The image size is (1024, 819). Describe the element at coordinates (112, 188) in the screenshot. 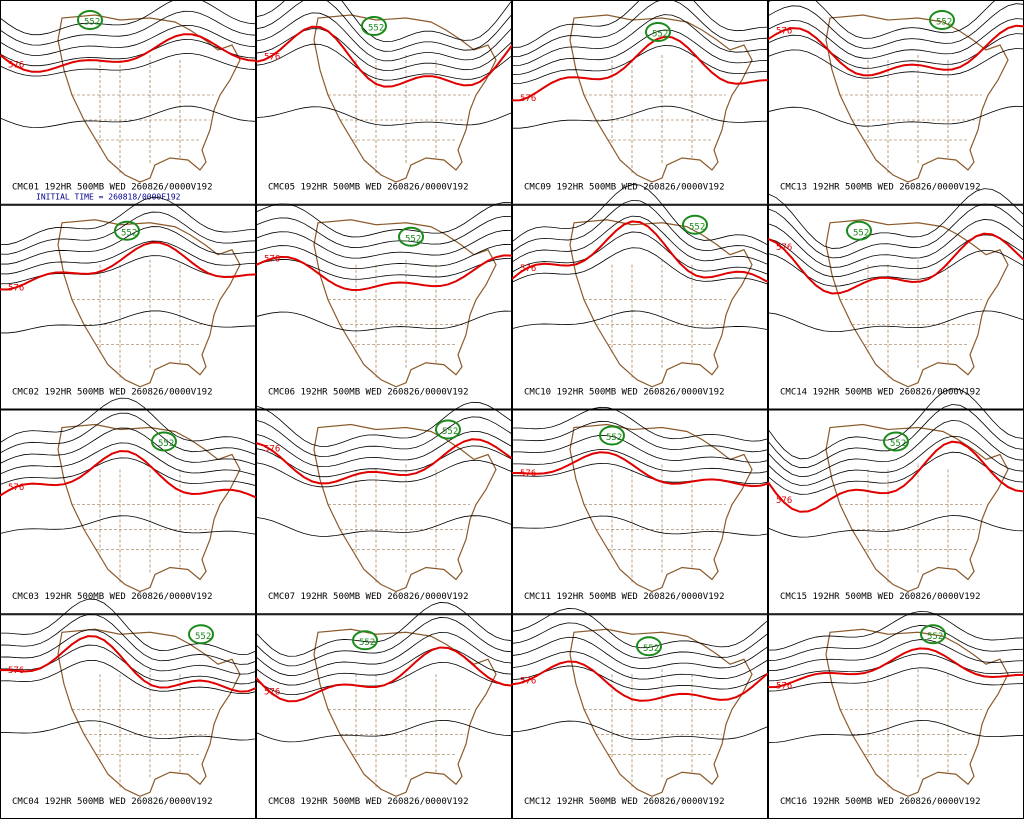

I see `panel-label: CMC01 192HR 500MB WED 260826/0000V192` at that location.